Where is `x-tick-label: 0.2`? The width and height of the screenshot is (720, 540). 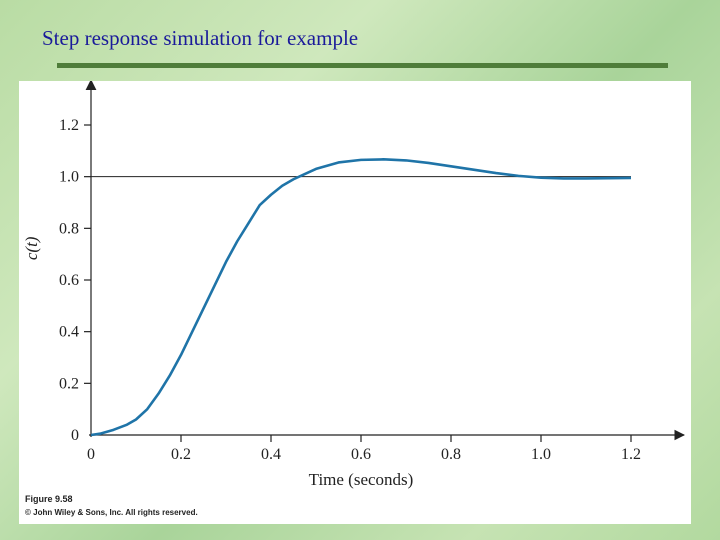 x-tick-label: 0.2 is located at coordinates (181, 454).